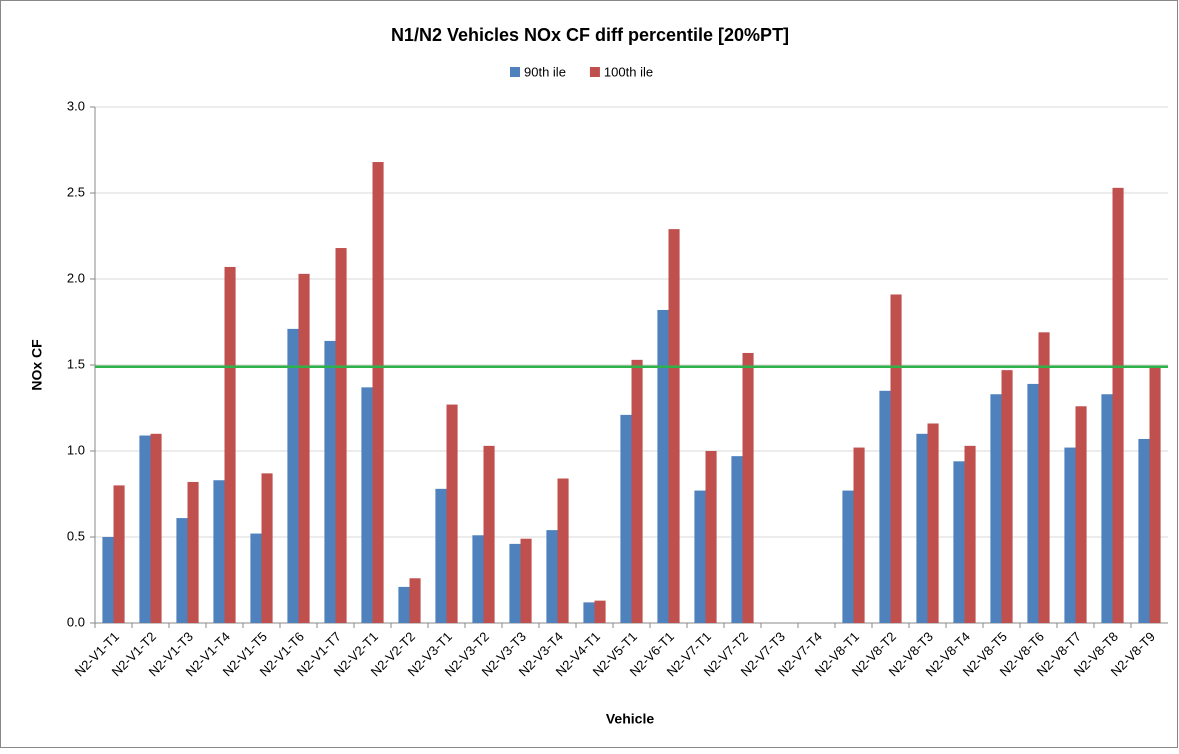  I want to click on y-tick-label: 1.5, so click(76, 363).